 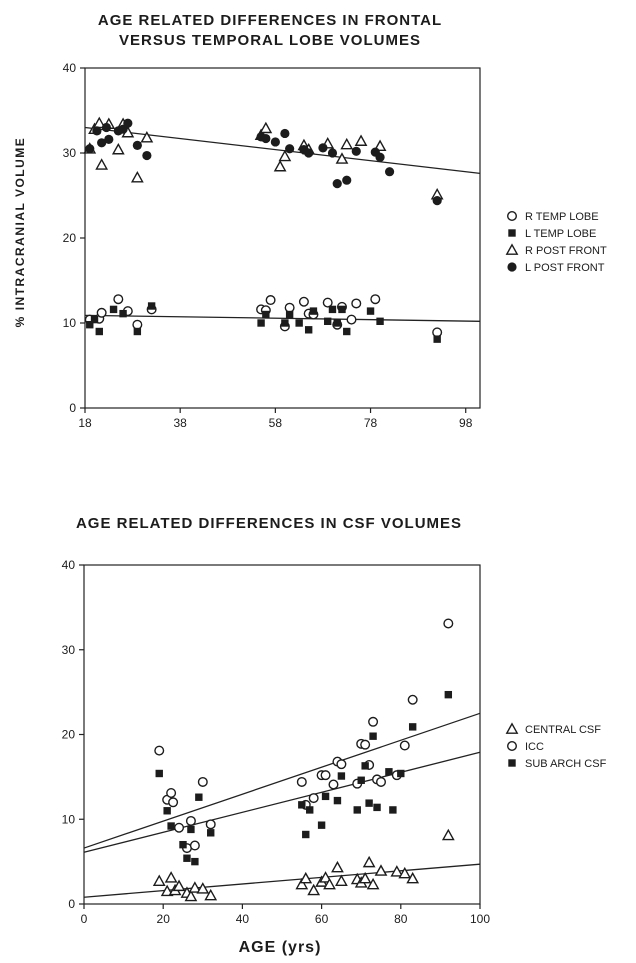 What do you see at coordinates (69, 735) in the screenshot?
I see `y-tick-label: 20` at bounding box center [69, 735].